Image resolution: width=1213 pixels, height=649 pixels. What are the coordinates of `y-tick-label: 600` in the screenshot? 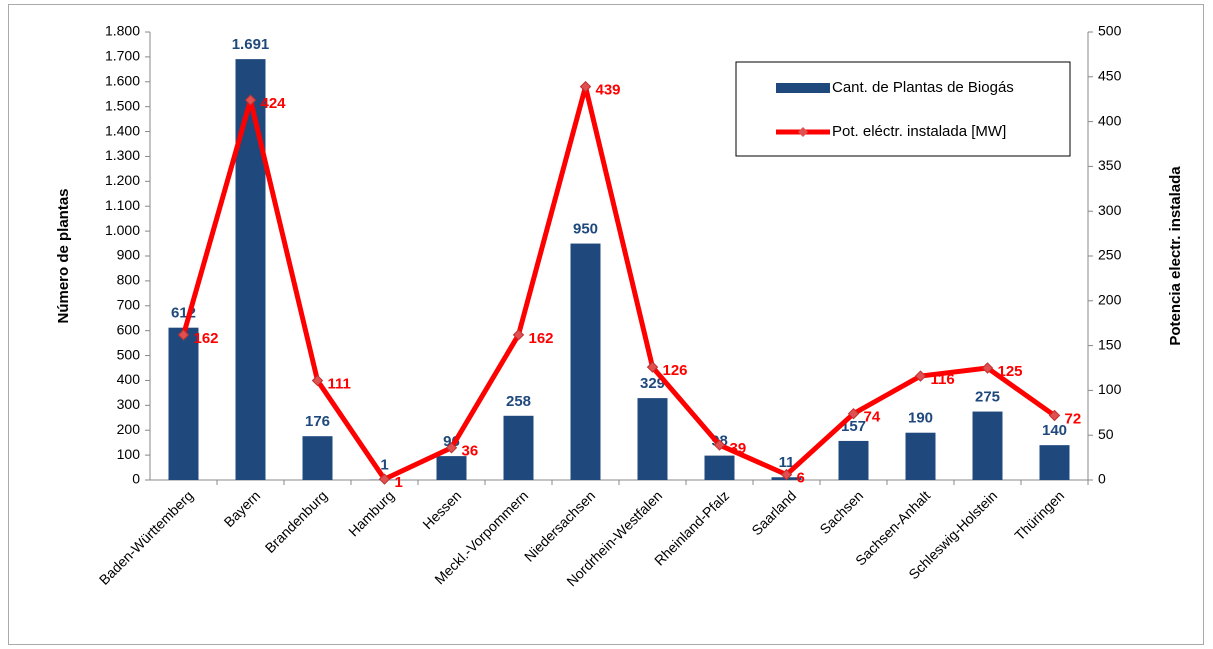 It's located at (129, 329).